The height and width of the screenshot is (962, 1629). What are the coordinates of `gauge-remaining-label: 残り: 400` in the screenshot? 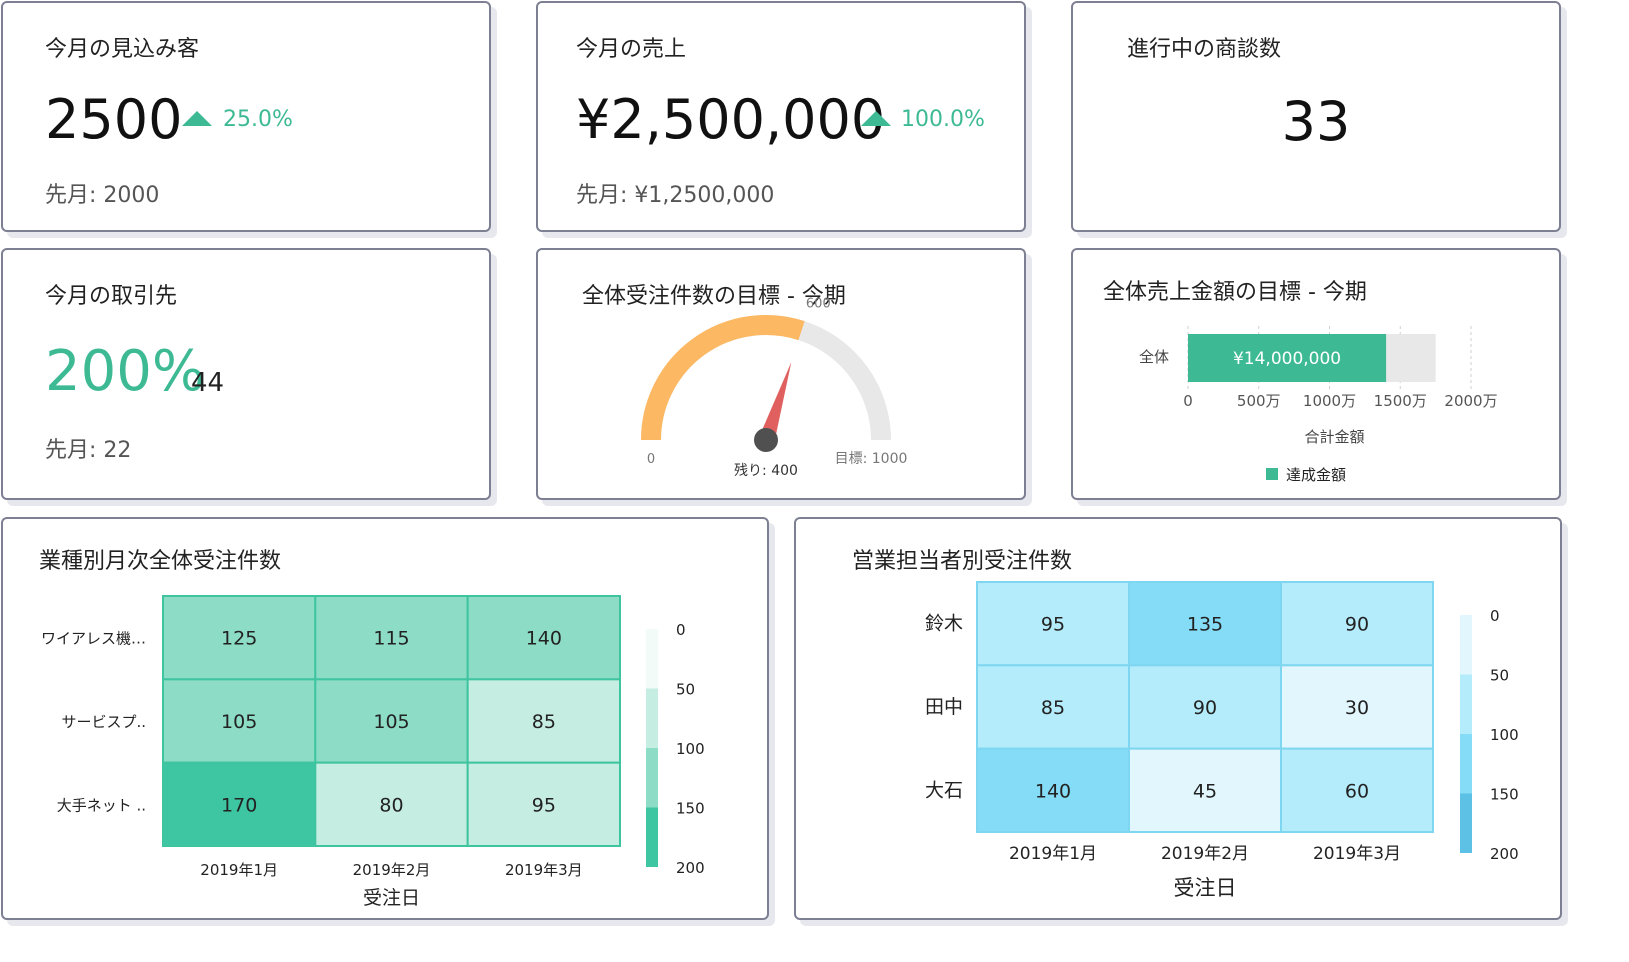 It's located at (766, 471).